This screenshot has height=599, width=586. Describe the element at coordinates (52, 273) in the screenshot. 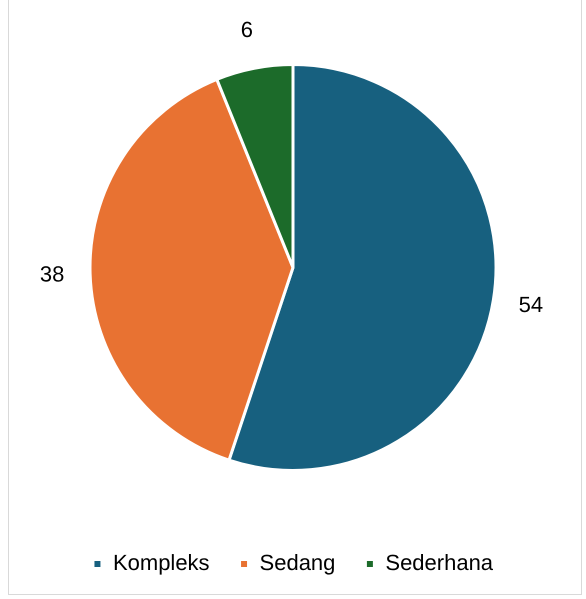

I see `data-label: 38` at that location.